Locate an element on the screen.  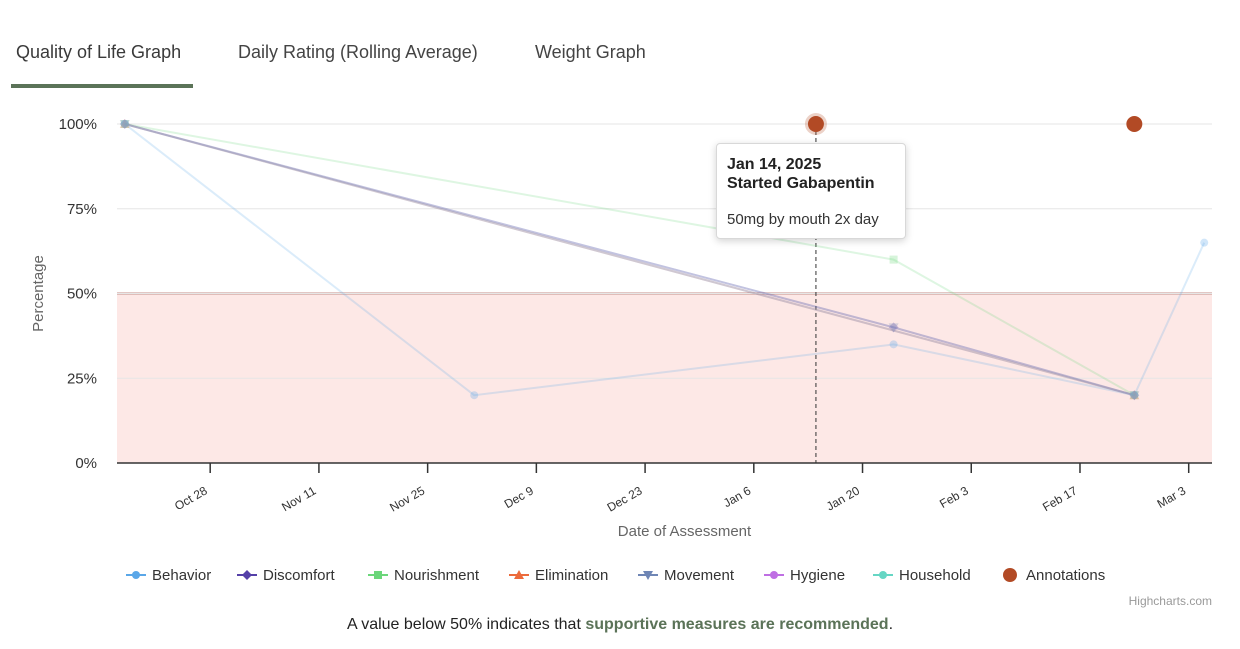
legend-label: Movement is located at coordinates (699, 575).